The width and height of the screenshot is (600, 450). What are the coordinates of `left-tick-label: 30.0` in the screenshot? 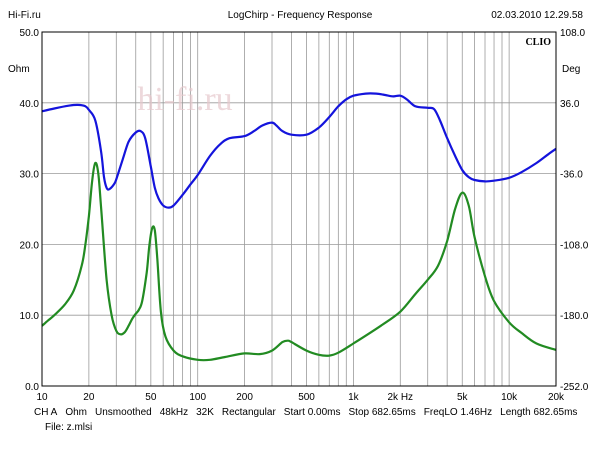 It's located at (30, 175).